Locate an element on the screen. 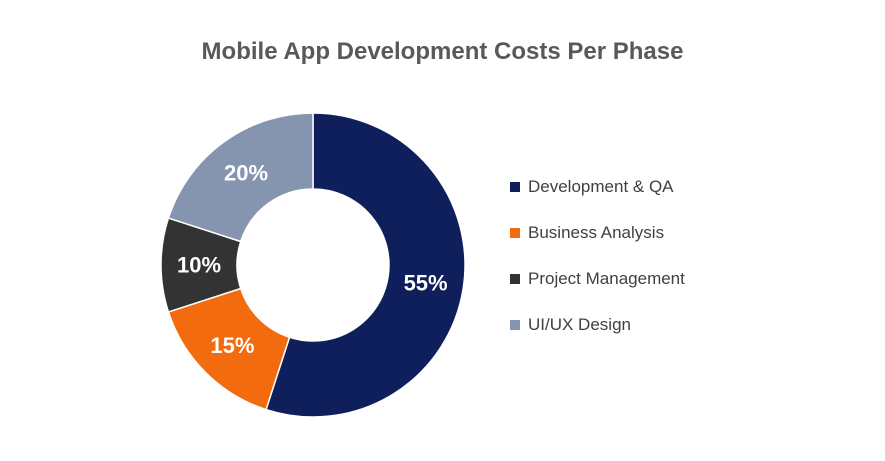  legend-label: Development & QA is located at coordinates (601, 186).